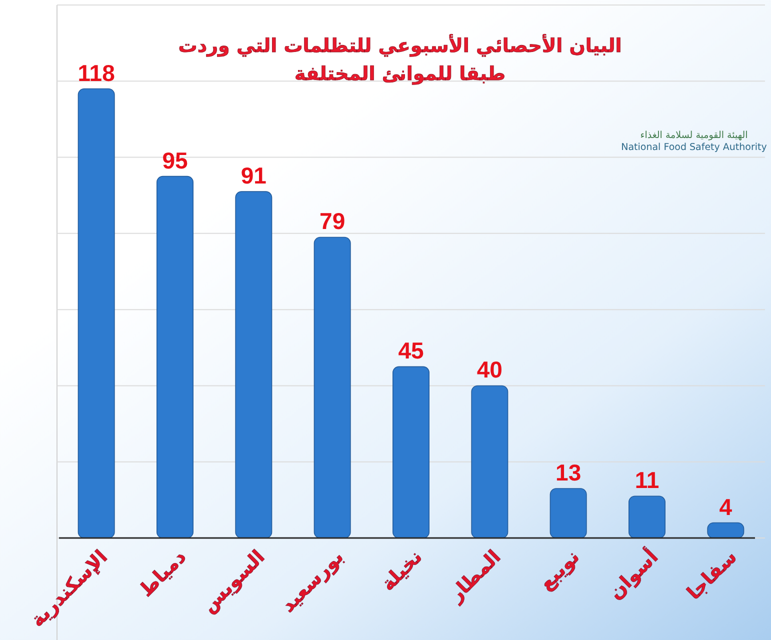 The height and width of the screenshot is (640, 771). Describe the element at coordinates (694, 147) in the screenshot. I see `annotation: National Food Safety Authority` at that location.